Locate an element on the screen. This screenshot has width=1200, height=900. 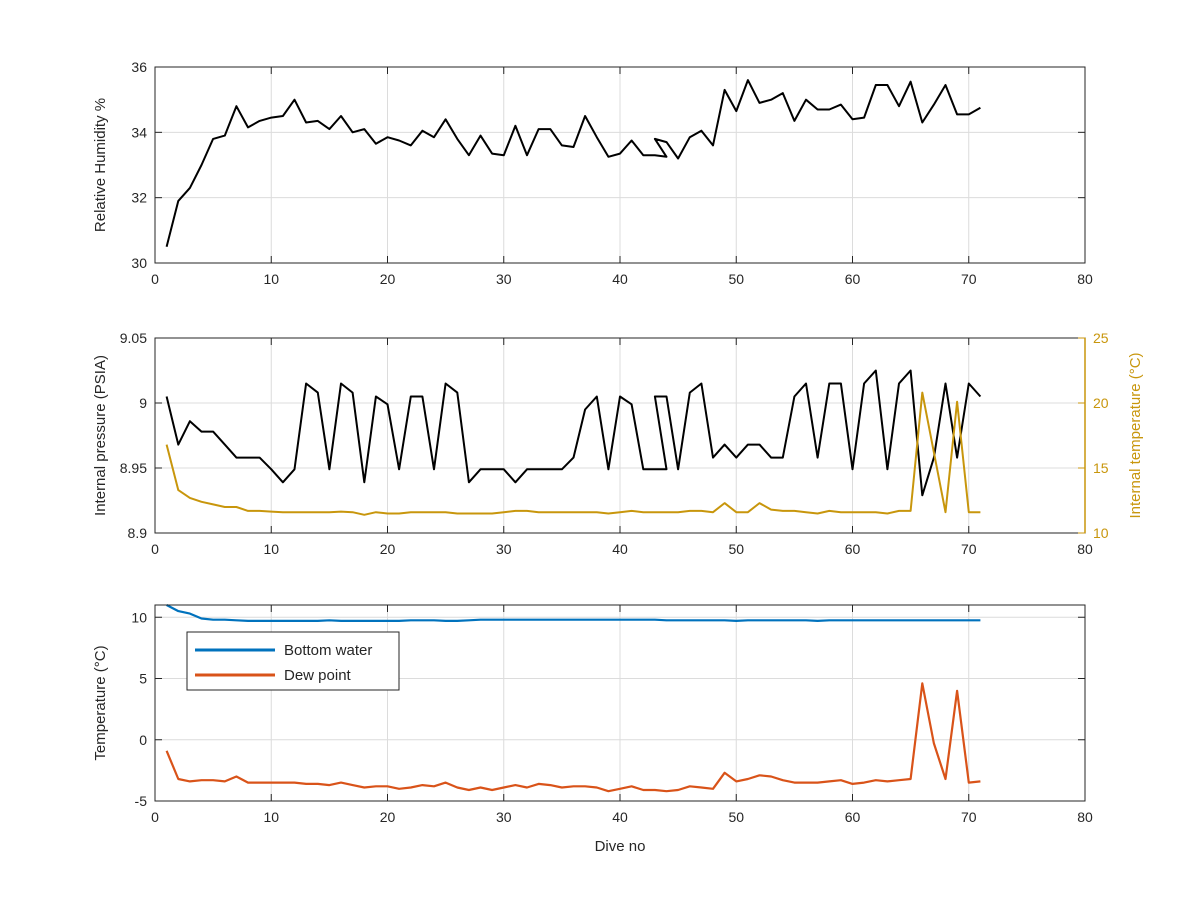
pressure-y2-tick-label: 20 is located at coordinates (1101, 403).